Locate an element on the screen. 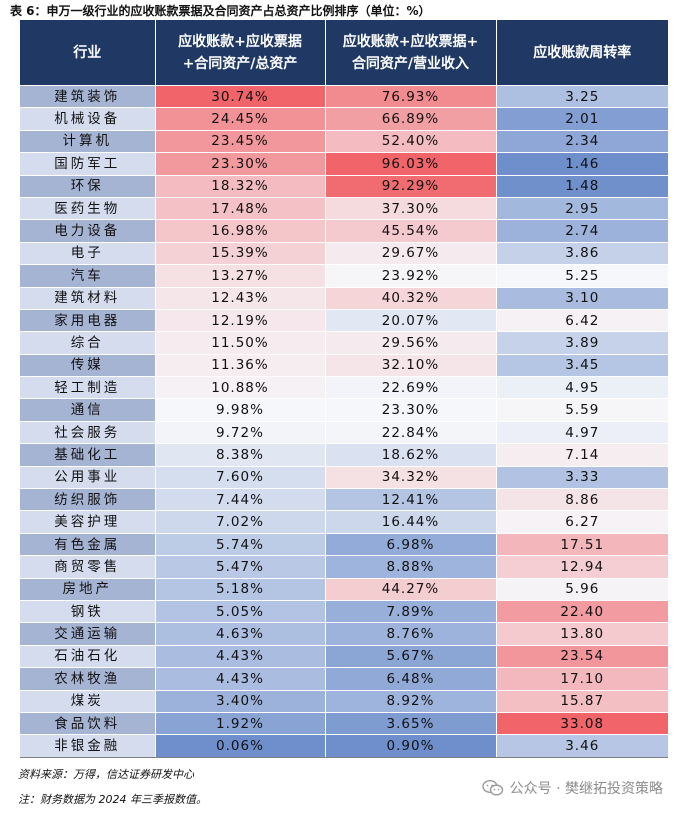  table-row: 汽车 13.27% 23.92% 5.25 is located at coordinates (344, 276).